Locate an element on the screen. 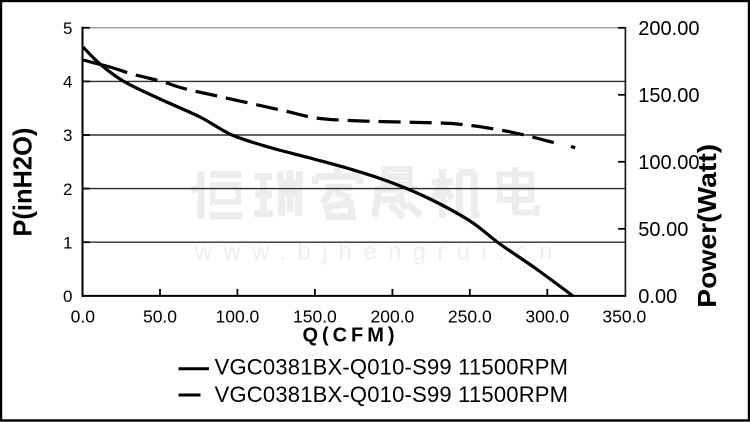 This screenshot has width=750, height=422. svg-text: 250.0 is located at coordinates (470, 317).